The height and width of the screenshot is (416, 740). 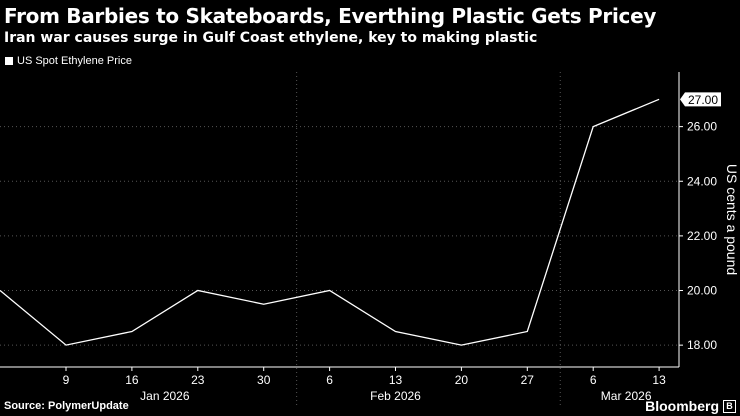 What do you see at coordinates (729, 406) in the screenshot?
I see `bloomberg-mark-icon: B` at bounding box center [729, 406].